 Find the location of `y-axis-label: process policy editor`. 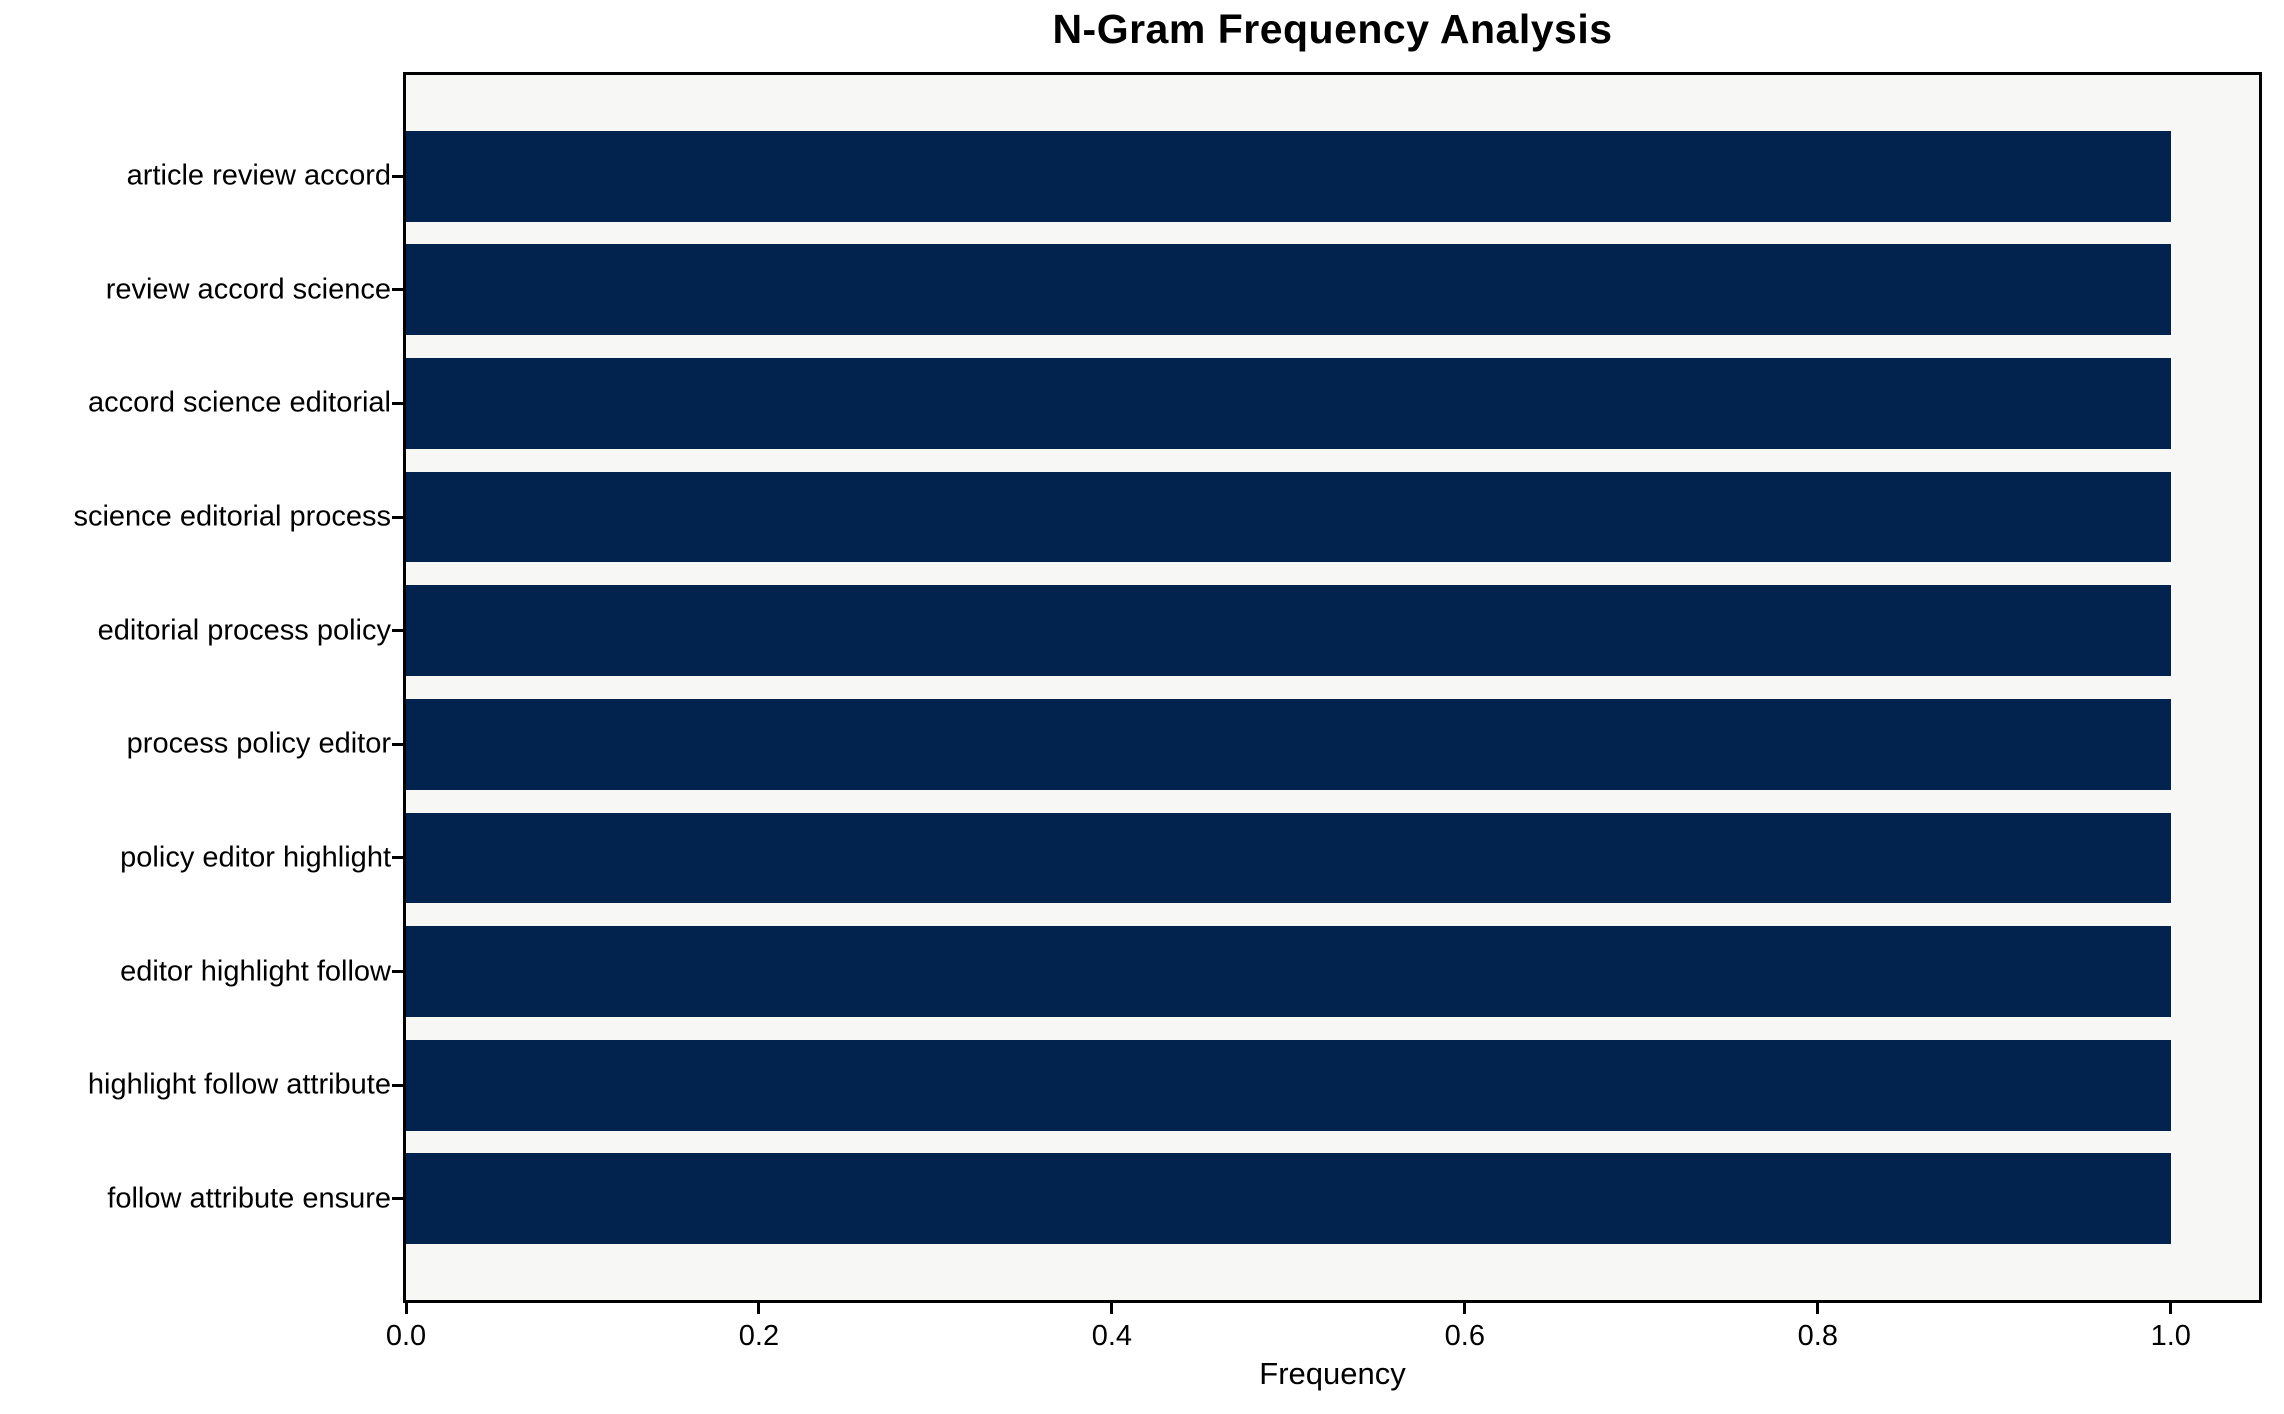

y-axis-label: process policy editor is located at coordinates (258, 743).